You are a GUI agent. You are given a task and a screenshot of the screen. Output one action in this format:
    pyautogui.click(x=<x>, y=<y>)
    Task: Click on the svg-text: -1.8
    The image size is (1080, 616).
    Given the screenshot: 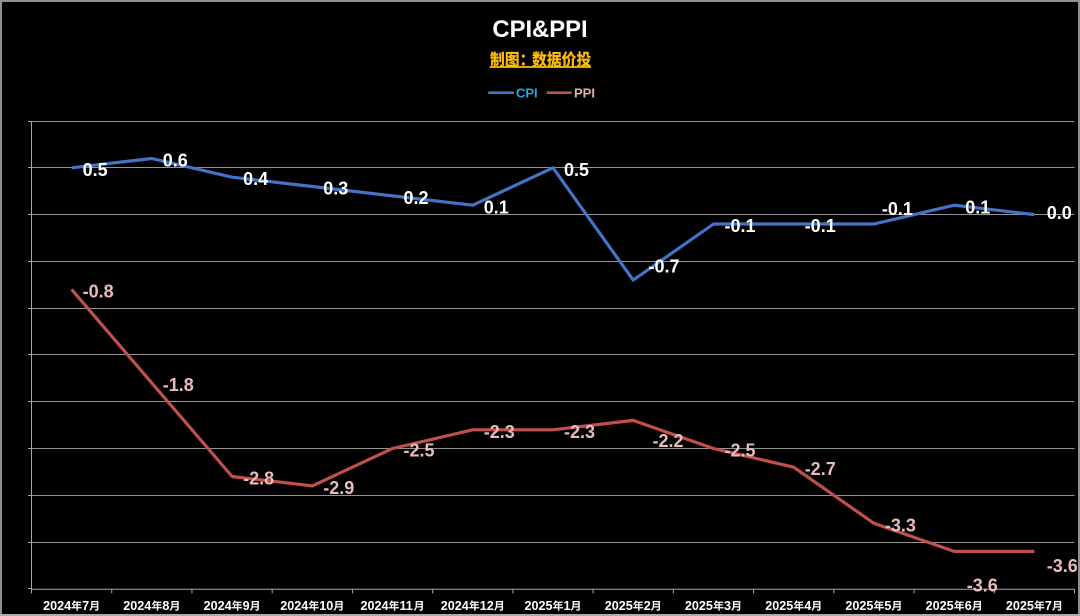 What is the action you would take?
    pyautogui.click(x=178, y=385)
    